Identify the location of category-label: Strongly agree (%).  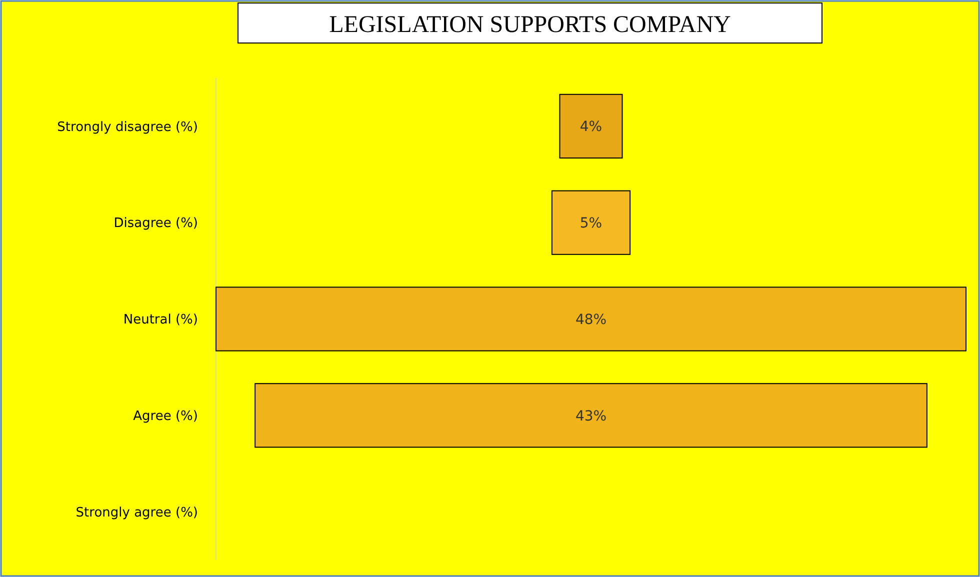
(137, 512).